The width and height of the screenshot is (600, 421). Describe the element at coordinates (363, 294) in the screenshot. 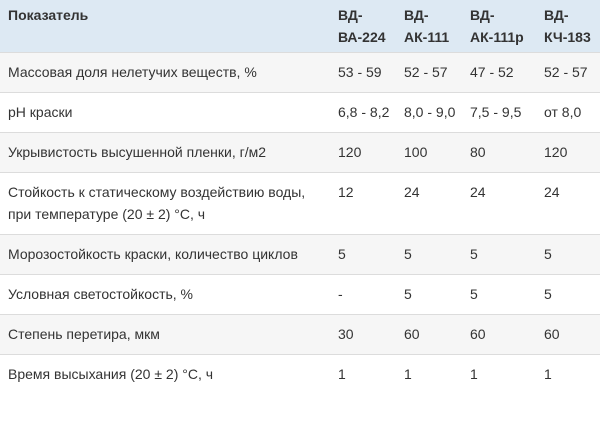

I see `cell: -` at that location.